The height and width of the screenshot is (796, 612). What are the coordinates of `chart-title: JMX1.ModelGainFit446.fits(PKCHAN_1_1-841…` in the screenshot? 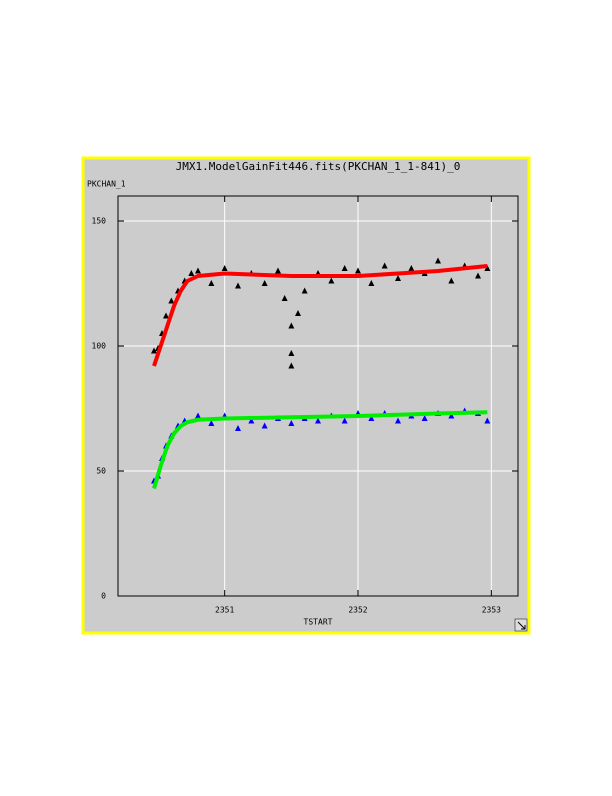 It's located at (318, 166).